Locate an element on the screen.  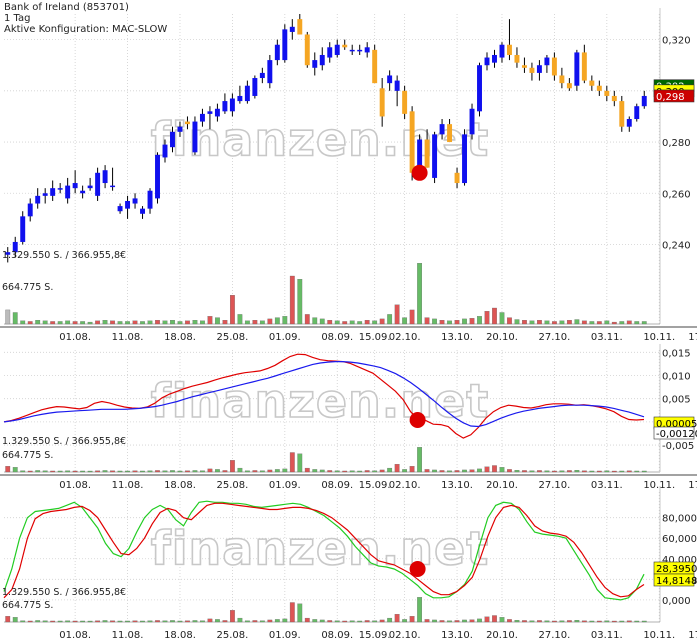
x-tick-label: 18.08. is located at coordinates (180, 635).